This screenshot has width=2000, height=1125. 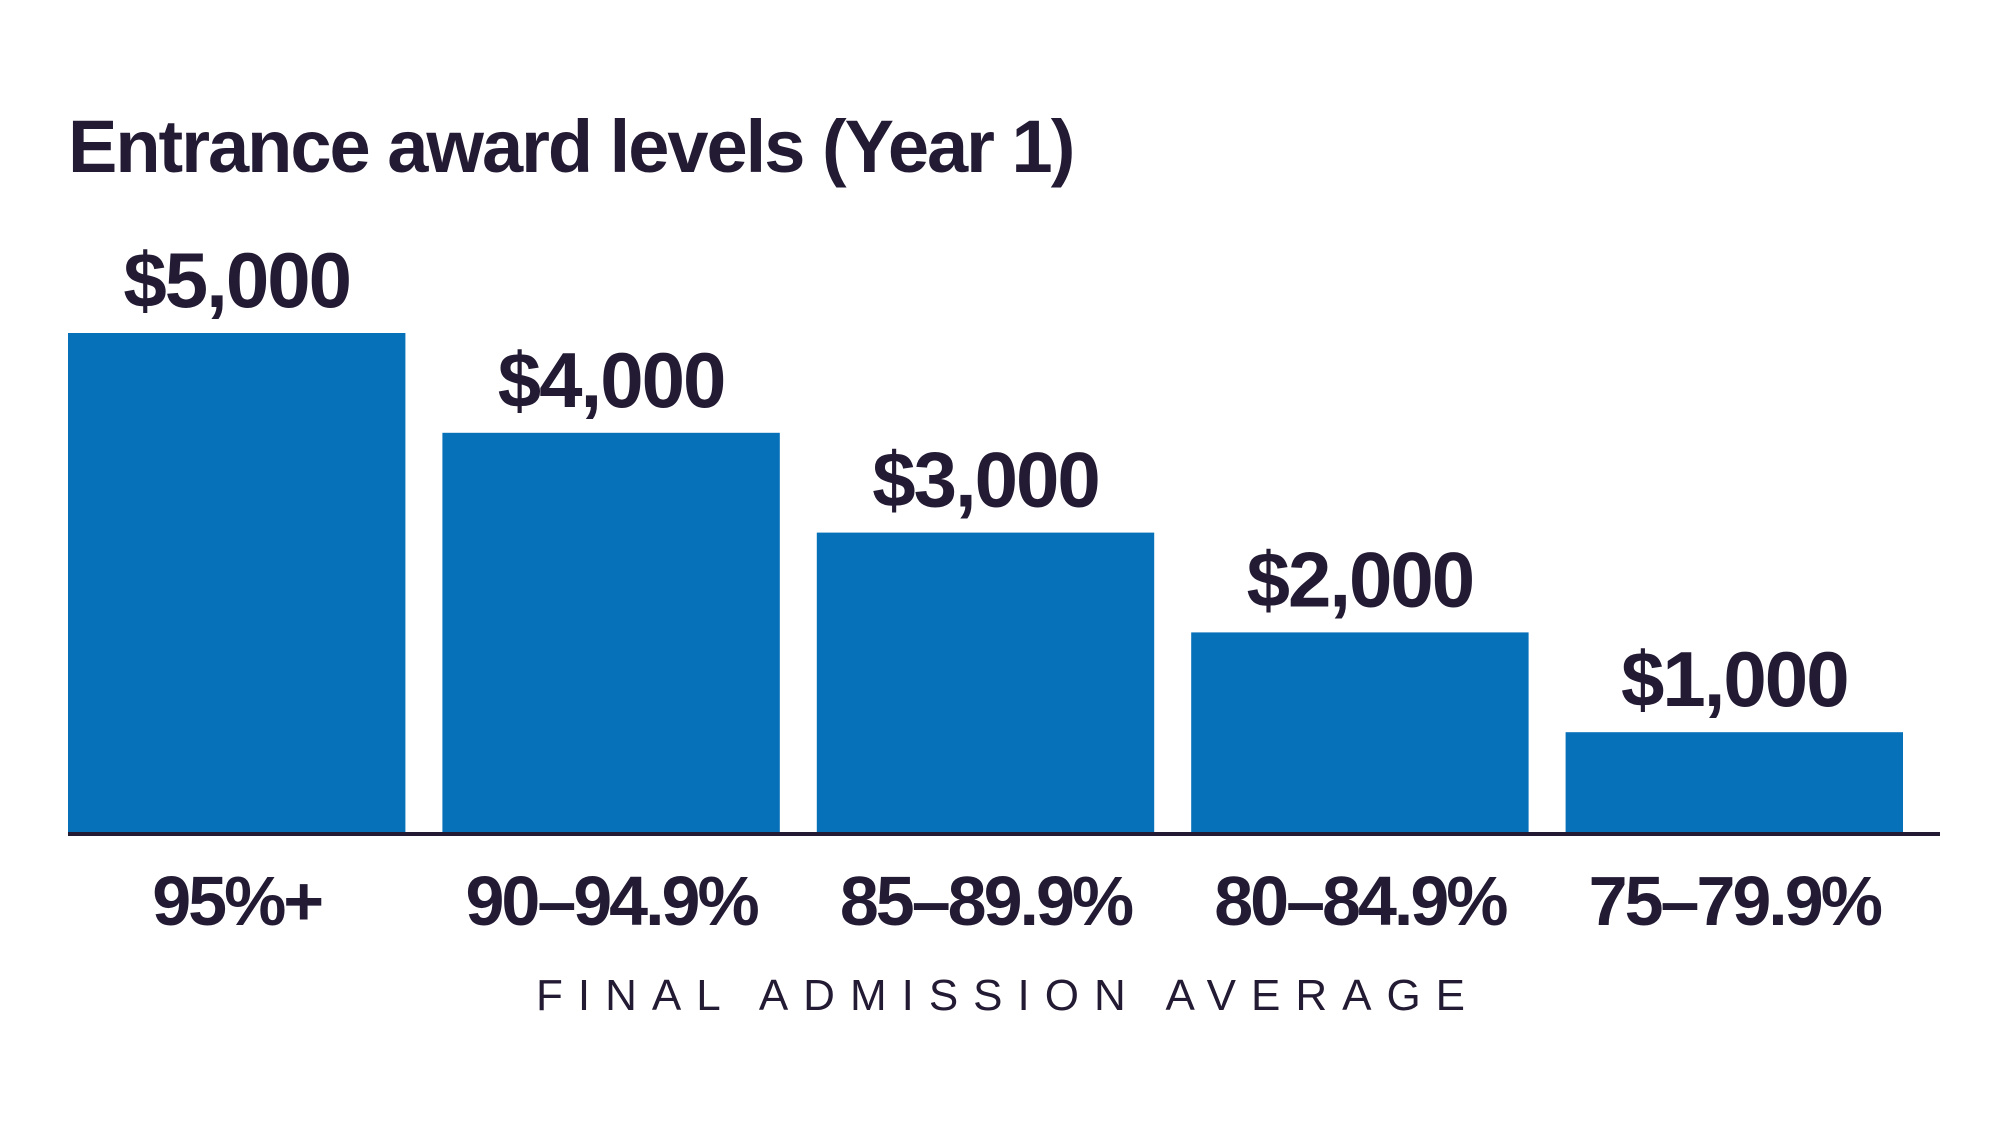 I want to click on value-label-1: $5,000, so click(x=236, y=280).